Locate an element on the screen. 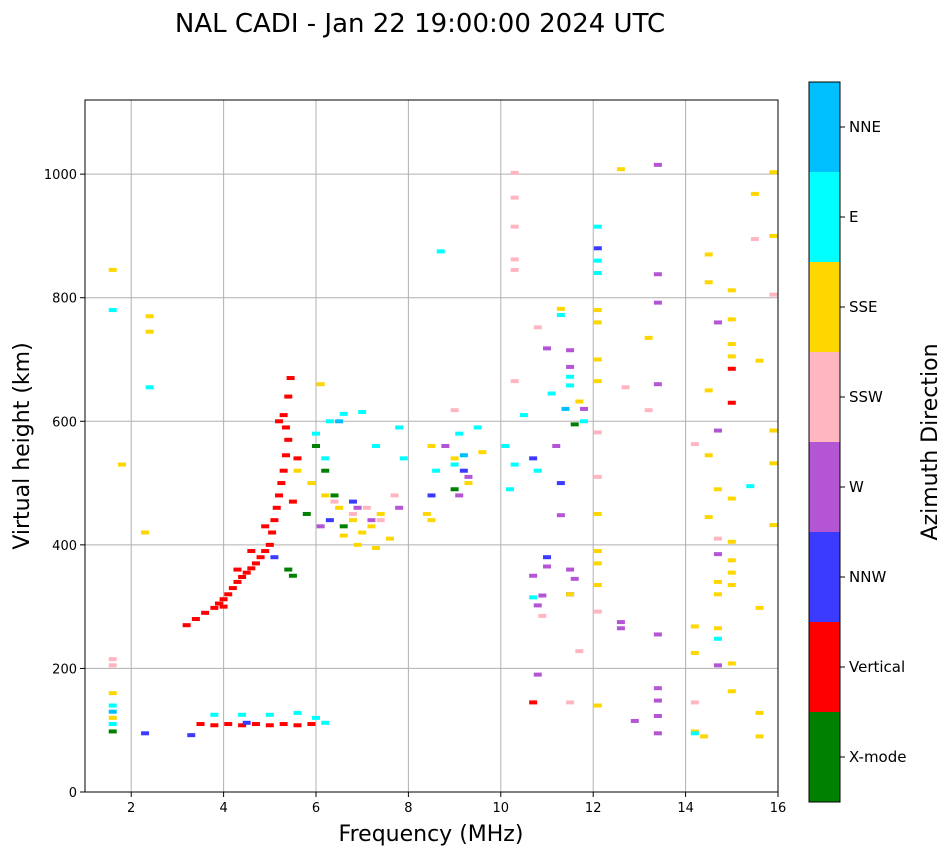 The width and height of the screenshot is (951, 856). y-axis-label: Virtual height (km) is located at coordinates (22, 445).